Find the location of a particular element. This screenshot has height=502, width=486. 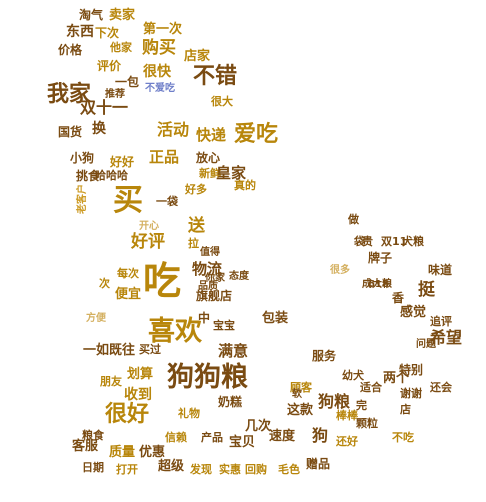

word: 速度 is located at coordinates (282, 436).